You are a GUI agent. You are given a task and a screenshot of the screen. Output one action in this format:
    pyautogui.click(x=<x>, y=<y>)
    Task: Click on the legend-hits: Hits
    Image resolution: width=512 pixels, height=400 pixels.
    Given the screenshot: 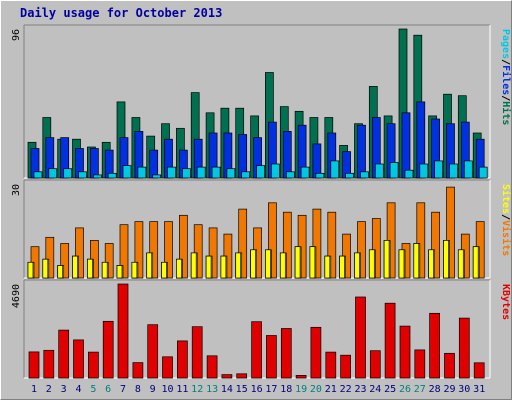 What is the action you would take?
    pyautogui.click(x=506, y=113)
    